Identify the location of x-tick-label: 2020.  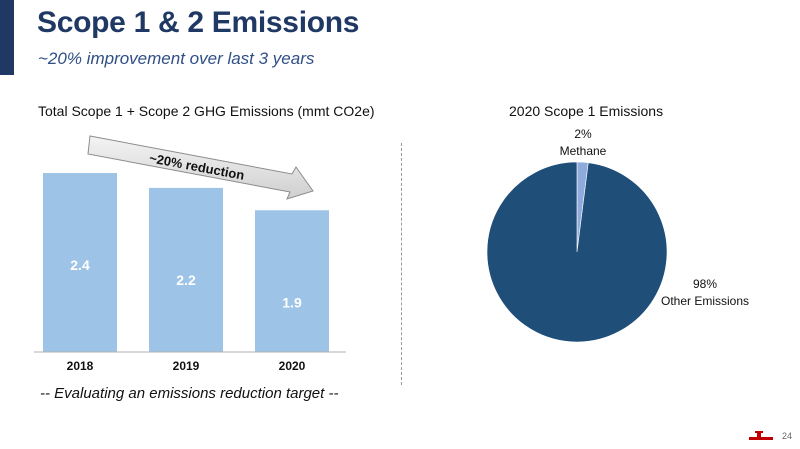
(292, 366).